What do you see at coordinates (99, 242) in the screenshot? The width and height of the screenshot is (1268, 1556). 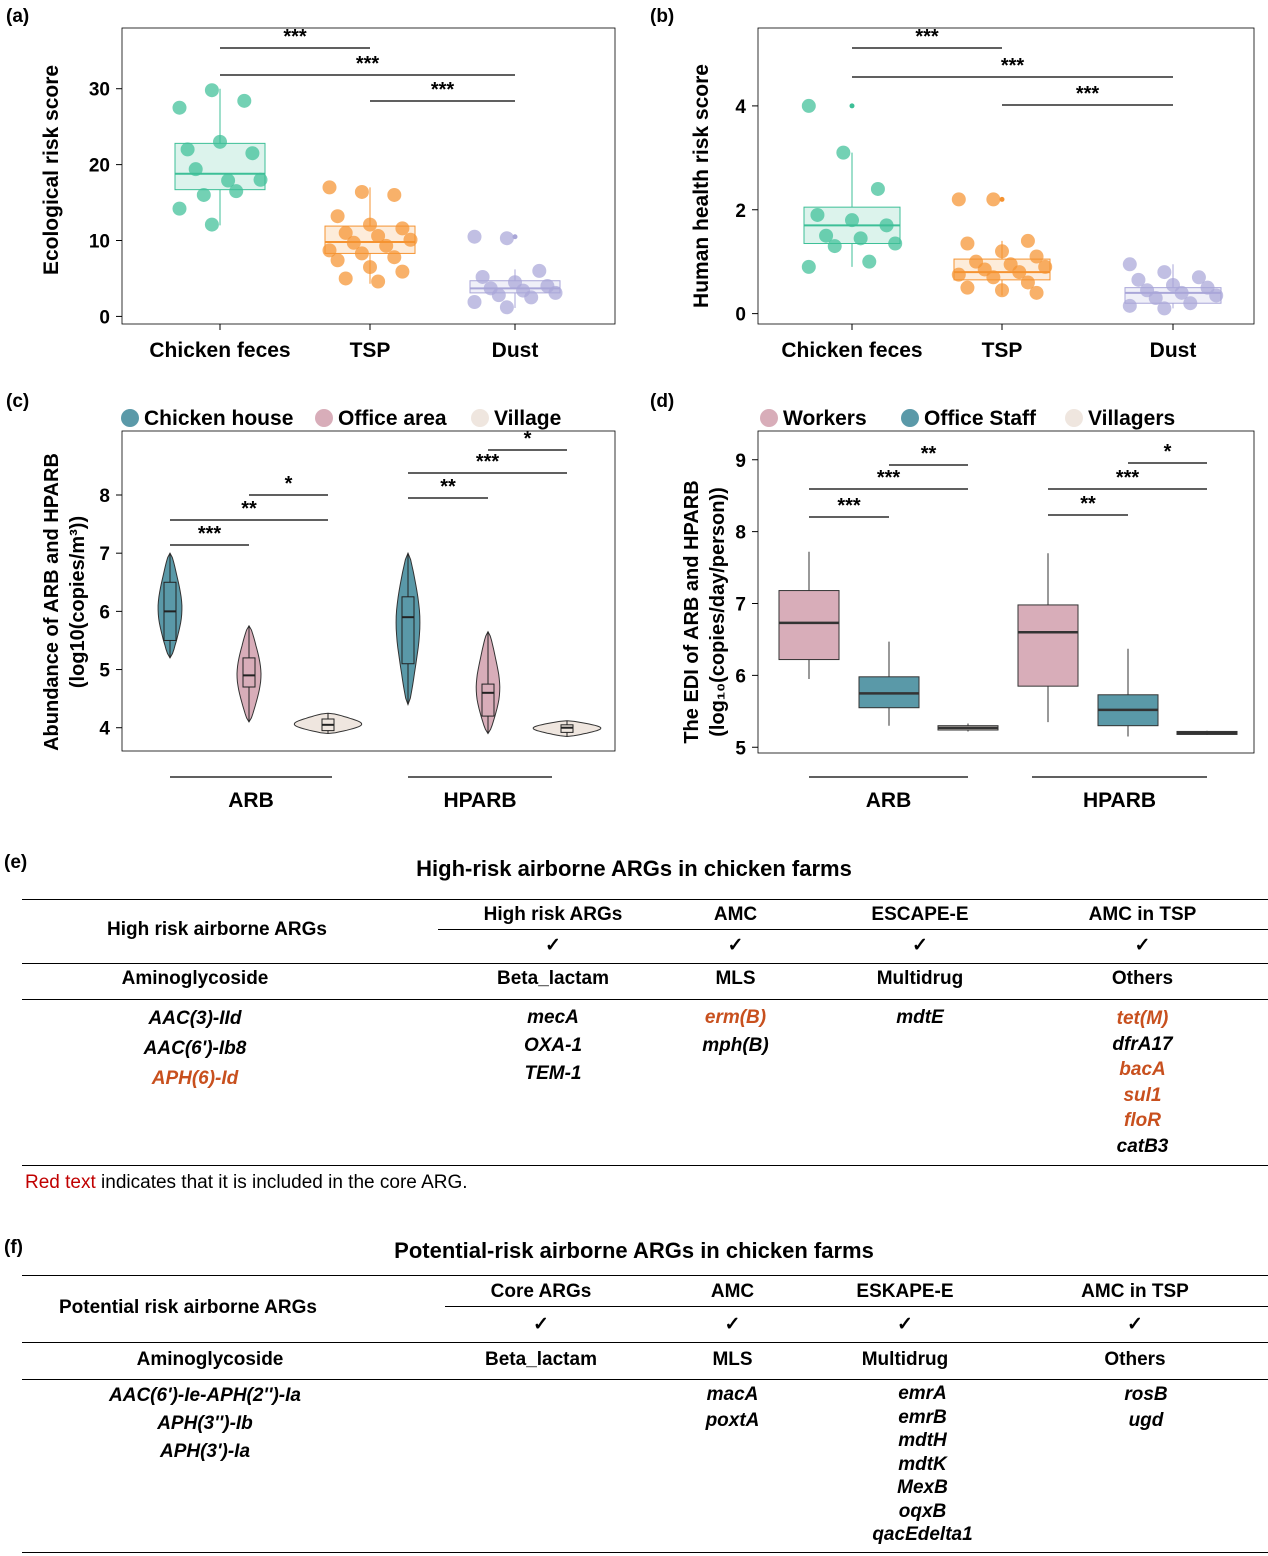 I see `y-tick-label: 10` at bounding box center [99, 242].